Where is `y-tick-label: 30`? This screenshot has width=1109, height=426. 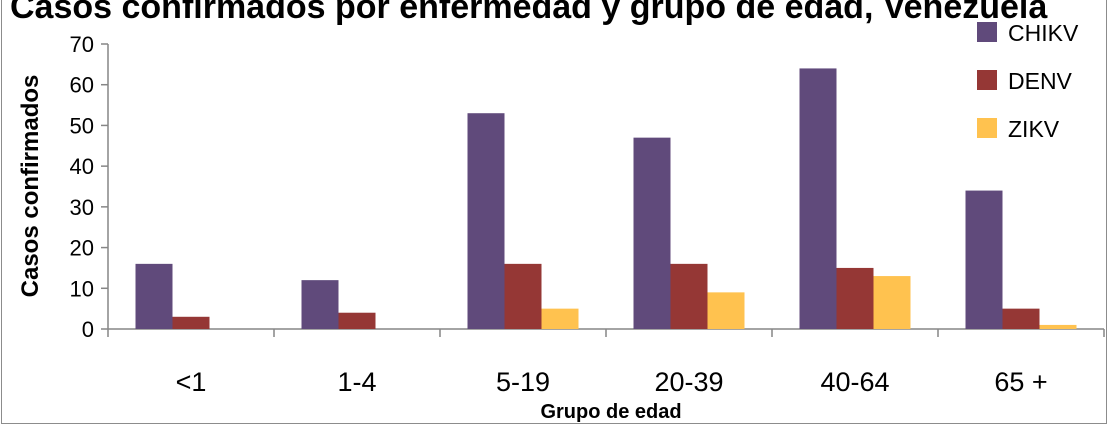 y-tick-label: 30 is located at coordinates (82, 207).